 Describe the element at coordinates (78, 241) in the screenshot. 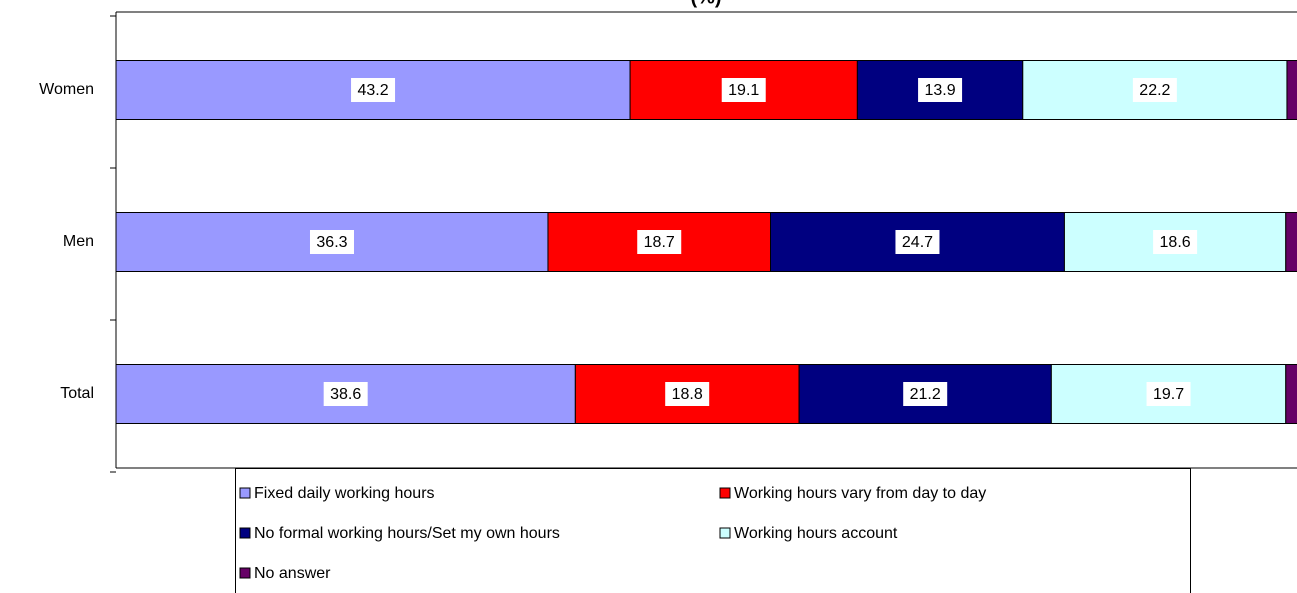

I see `y-tick-label: Men` at that location.